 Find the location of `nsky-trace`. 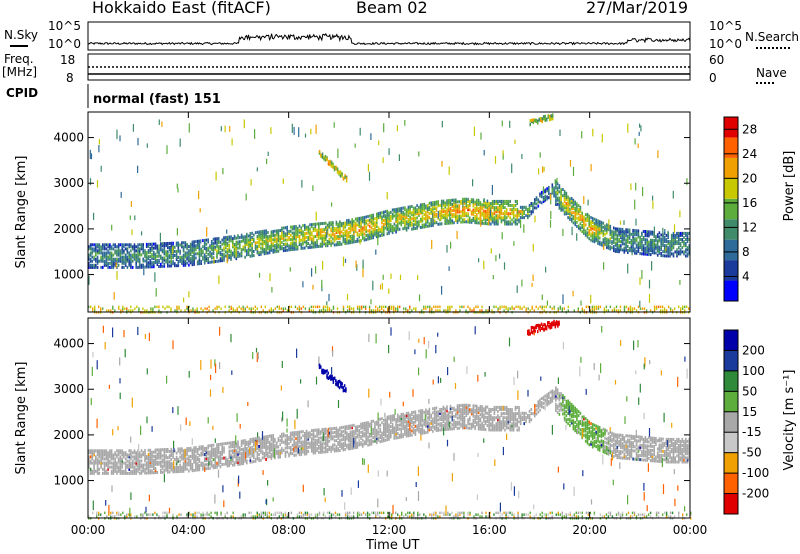

nsky-trace is located at coordinates (389, 39).